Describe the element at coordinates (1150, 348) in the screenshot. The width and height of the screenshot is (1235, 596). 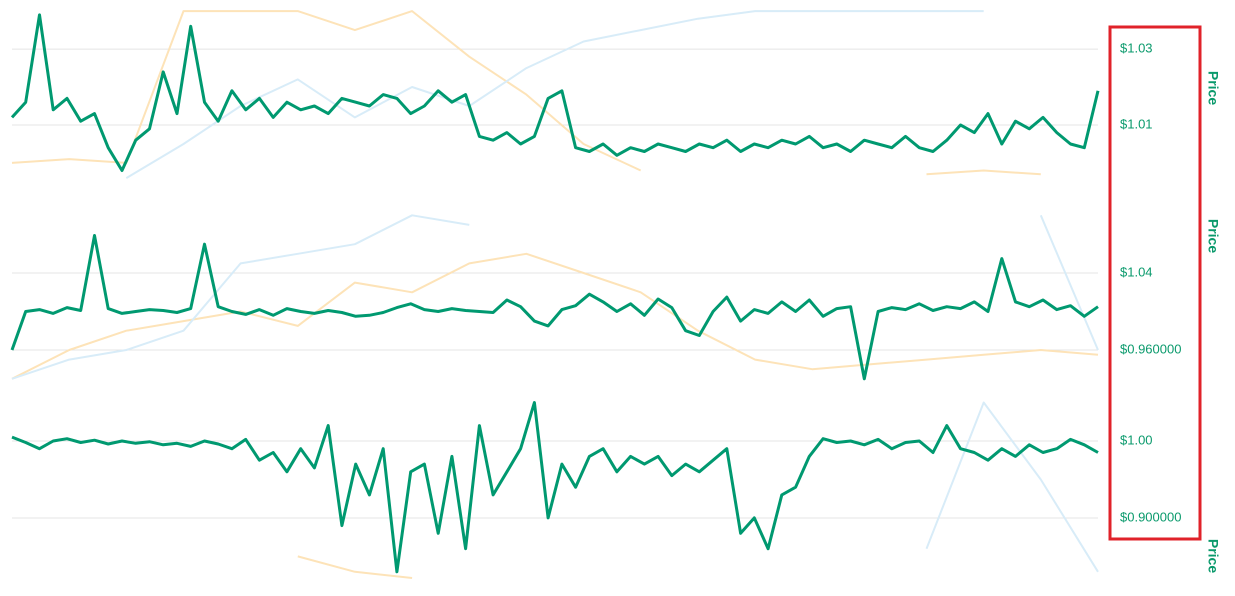
I see `y-tick-label: $0.960000` at that location.